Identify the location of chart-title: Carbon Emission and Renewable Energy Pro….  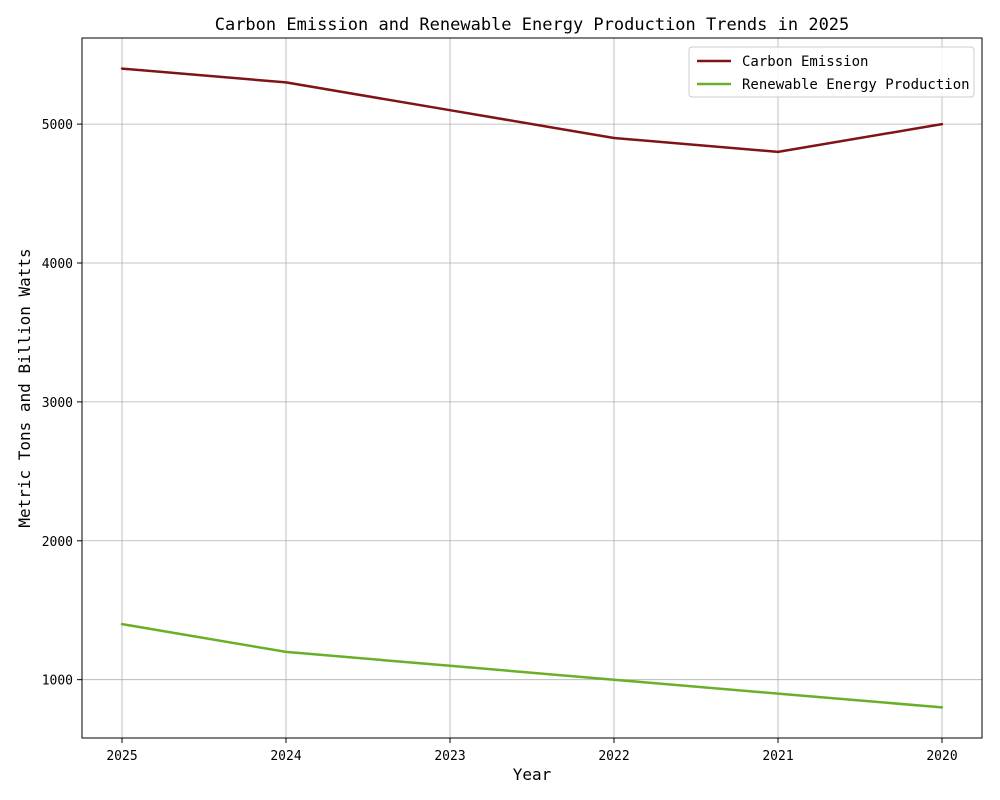
(532, 25).